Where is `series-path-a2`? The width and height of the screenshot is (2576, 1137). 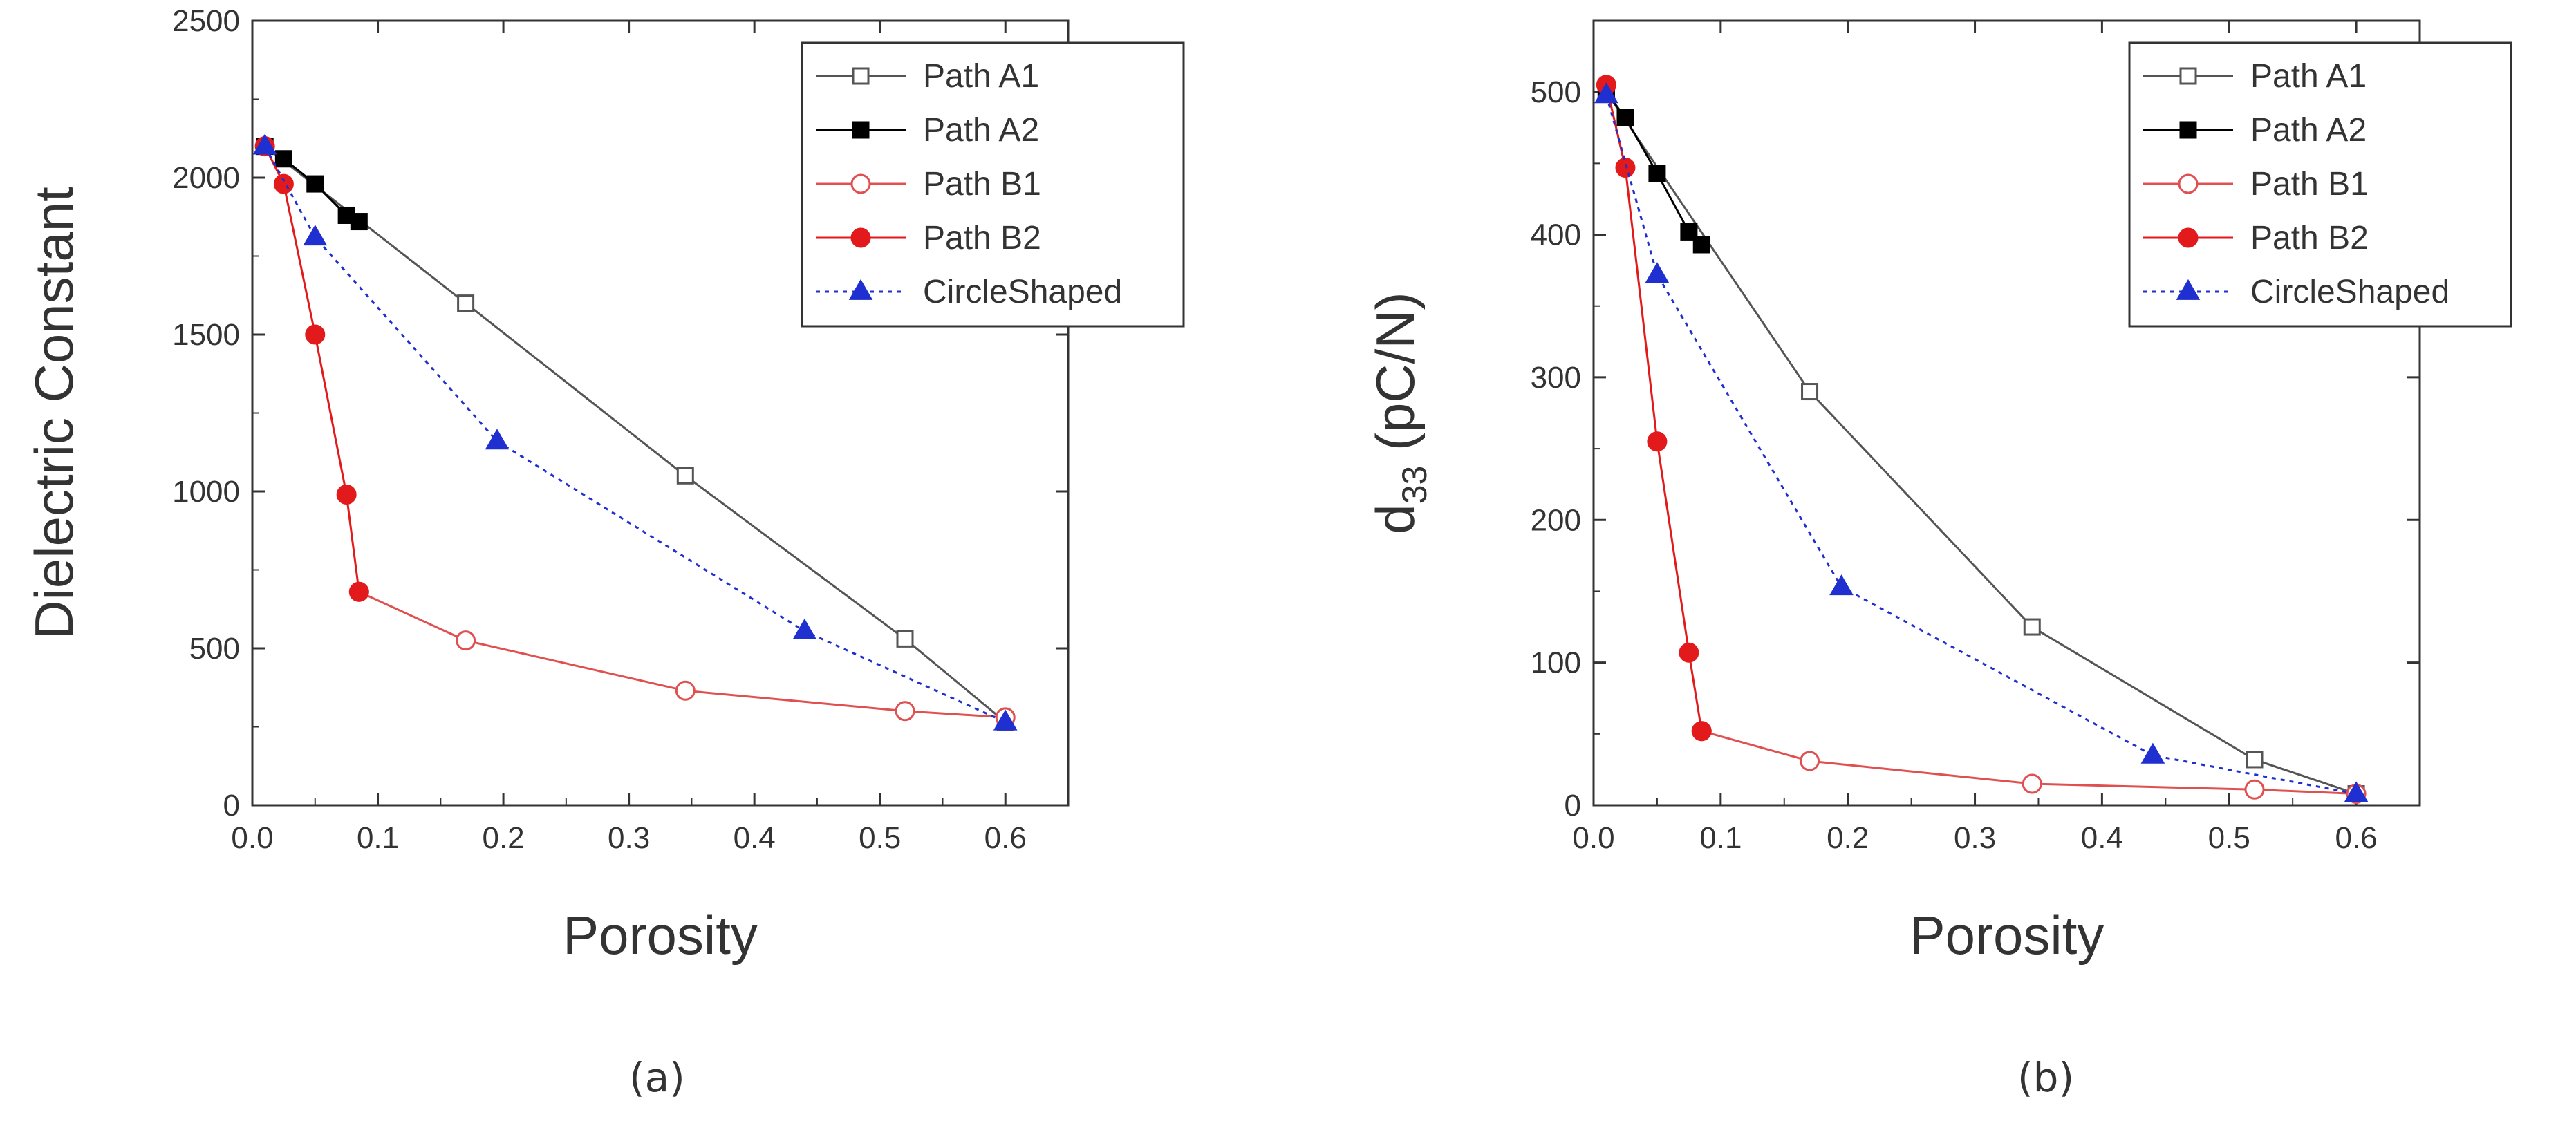 series-path-a2 is located at coordinates (1653, 169).